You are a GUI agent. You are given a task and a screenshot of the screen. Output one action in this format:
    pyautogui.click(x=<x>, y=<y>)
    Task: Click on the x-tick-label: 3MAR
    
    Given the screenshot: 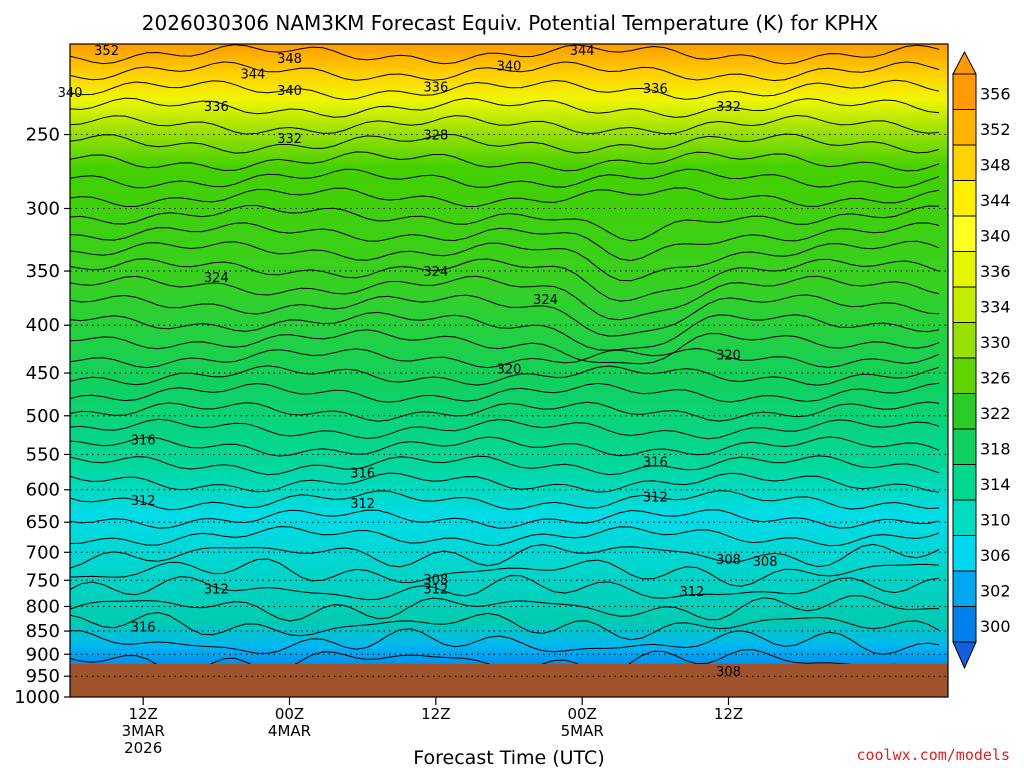 What is the action you would take?
    pyautogui.click(x=143, y=731)
    